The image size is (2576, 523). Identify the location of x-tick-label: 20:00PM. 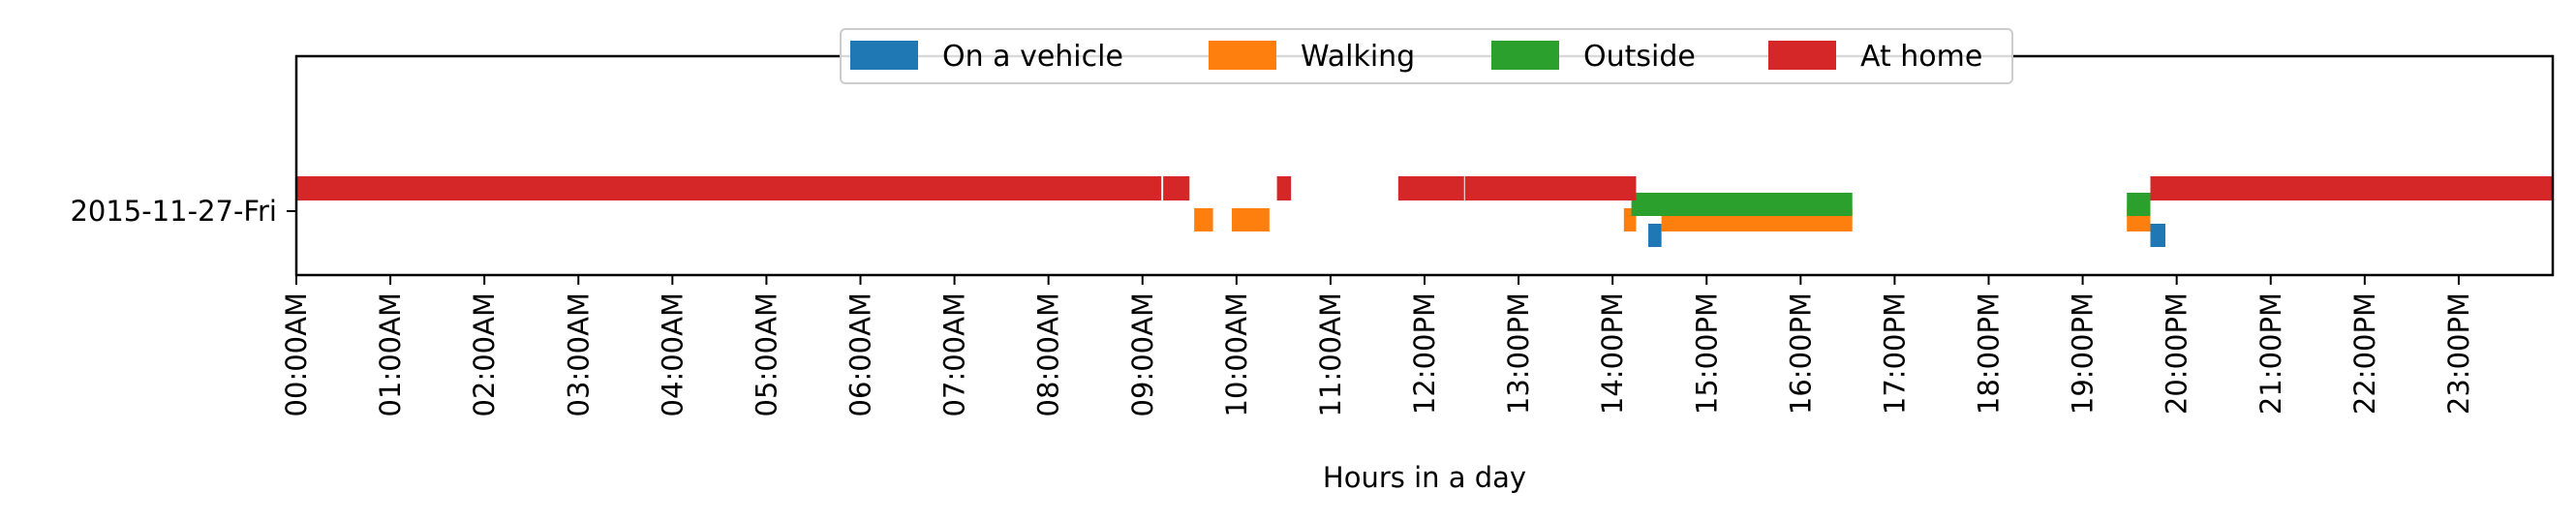
(2177, 353).